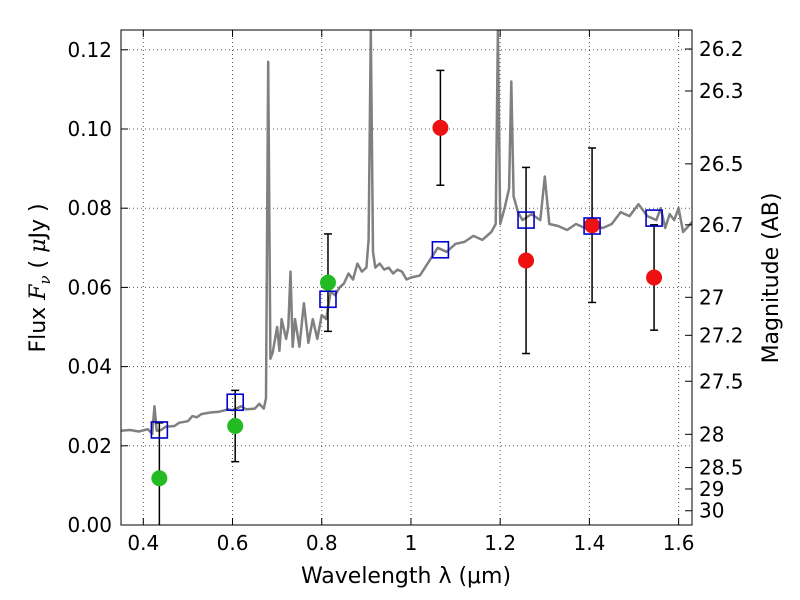 Image resolution: width=800 pixels, height=600 pixels. What do you see at coordinates (89, 367) in the screenshot?
I see `y-tick-label: 0.04` at bounding box center [89, 367].